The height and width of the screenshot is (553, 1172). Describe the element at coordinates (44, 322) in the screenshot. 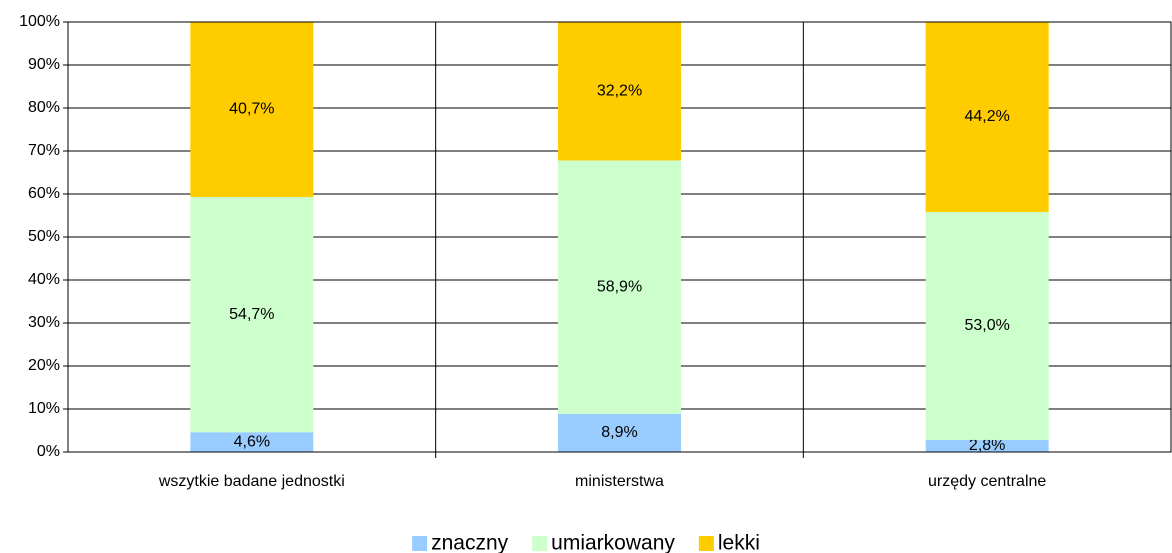

I see `y-tick-label: 30%` at that location.